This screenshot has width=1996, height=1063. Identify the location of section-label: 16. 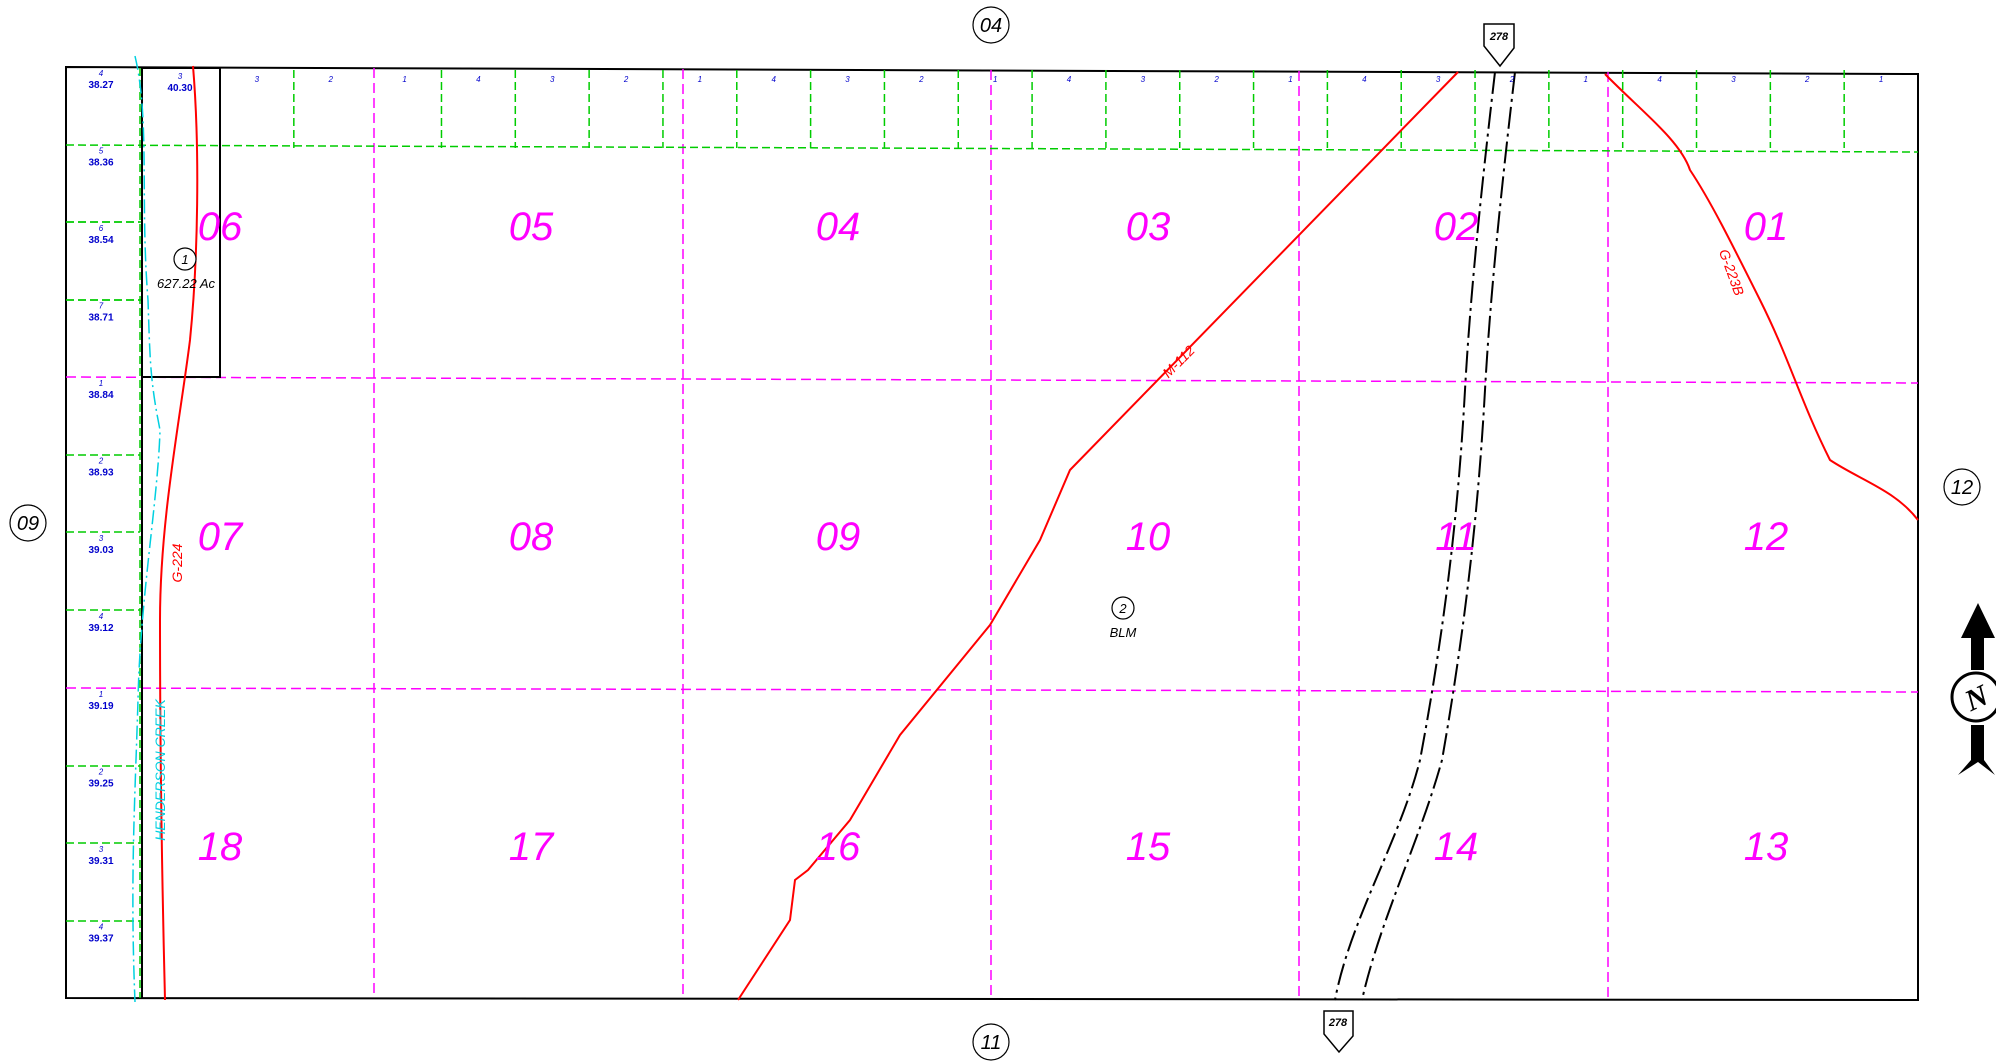
(838, 847).